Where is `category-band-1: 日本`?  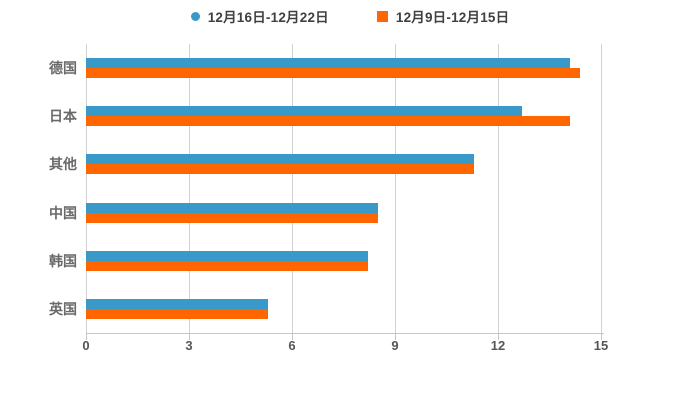
category-band-1: 日本 is located at coordinates (325, 116).